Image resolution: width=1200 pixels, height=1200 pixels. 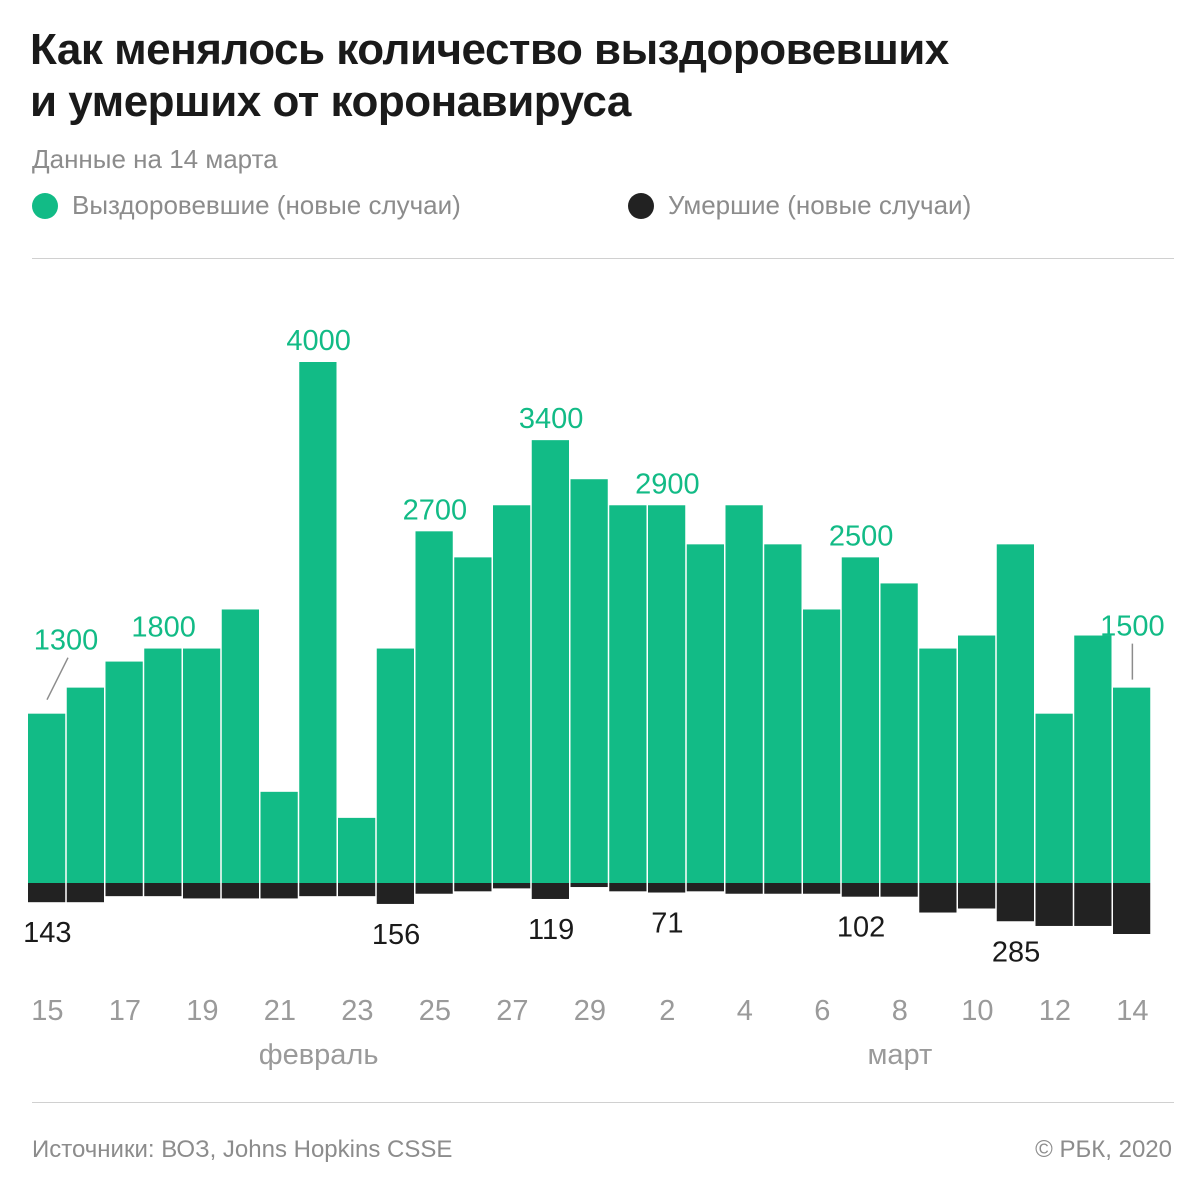 I want to click on legend-item-recovered: Выздоровевшие (новые случаи), so click(x=246, y=205).